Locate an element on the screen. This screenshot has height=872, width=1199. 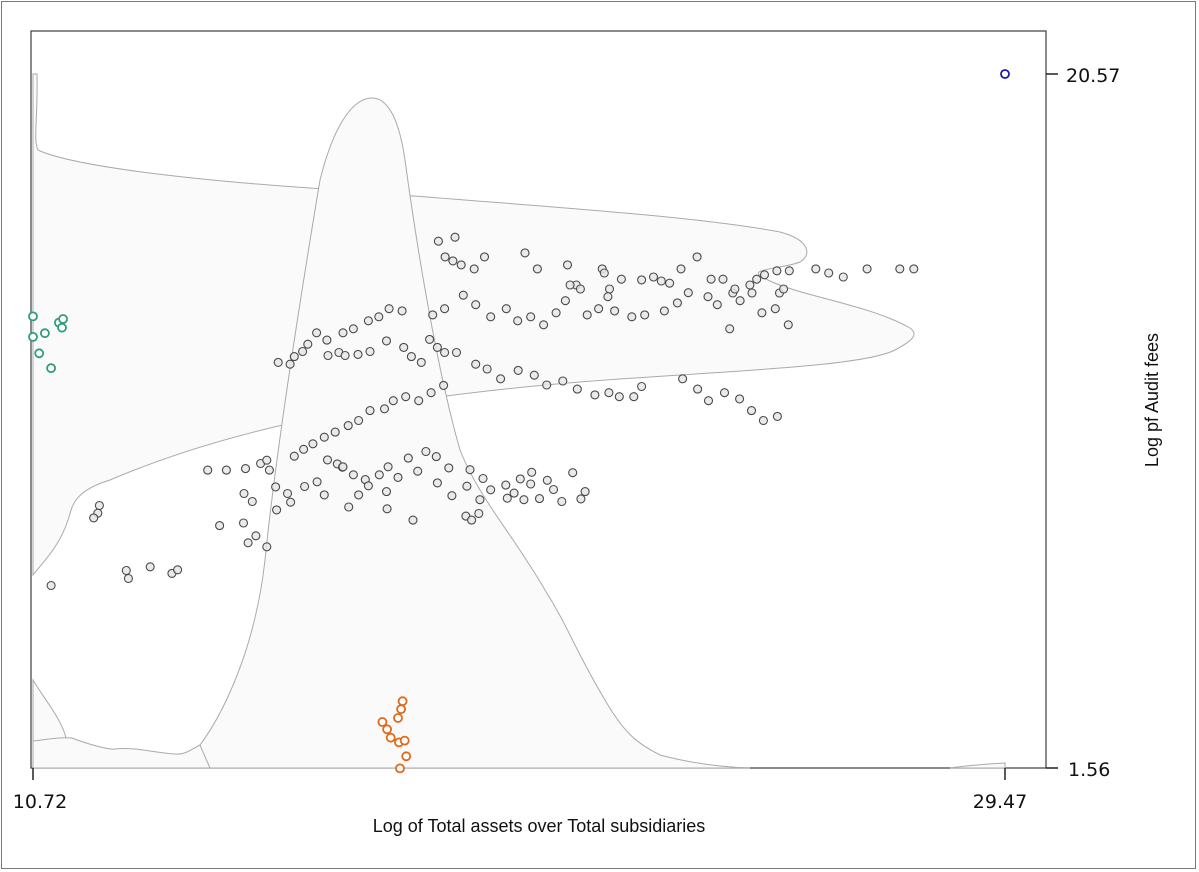
y-axis-title: Log pf Audit fees is located at coordinates (1152, 400).